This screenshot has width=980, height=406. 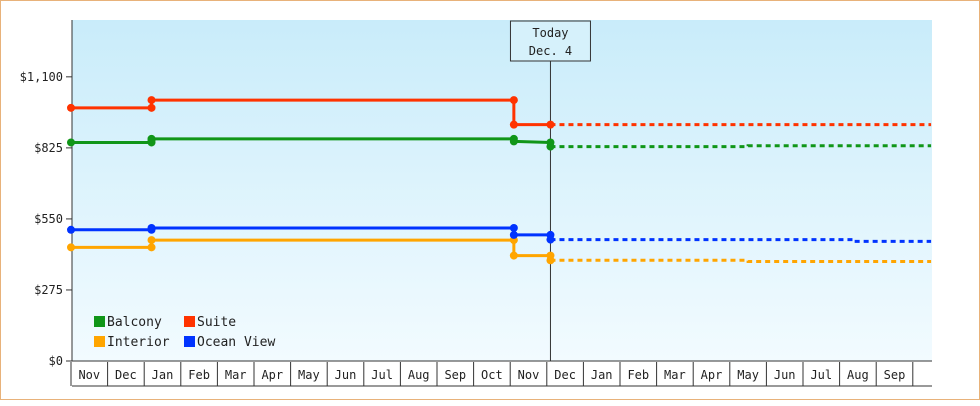 What do you see at coordinates (48, 290) in the screenshot?
I see `y-tick-label: $275` at bounding box center [48, 290].